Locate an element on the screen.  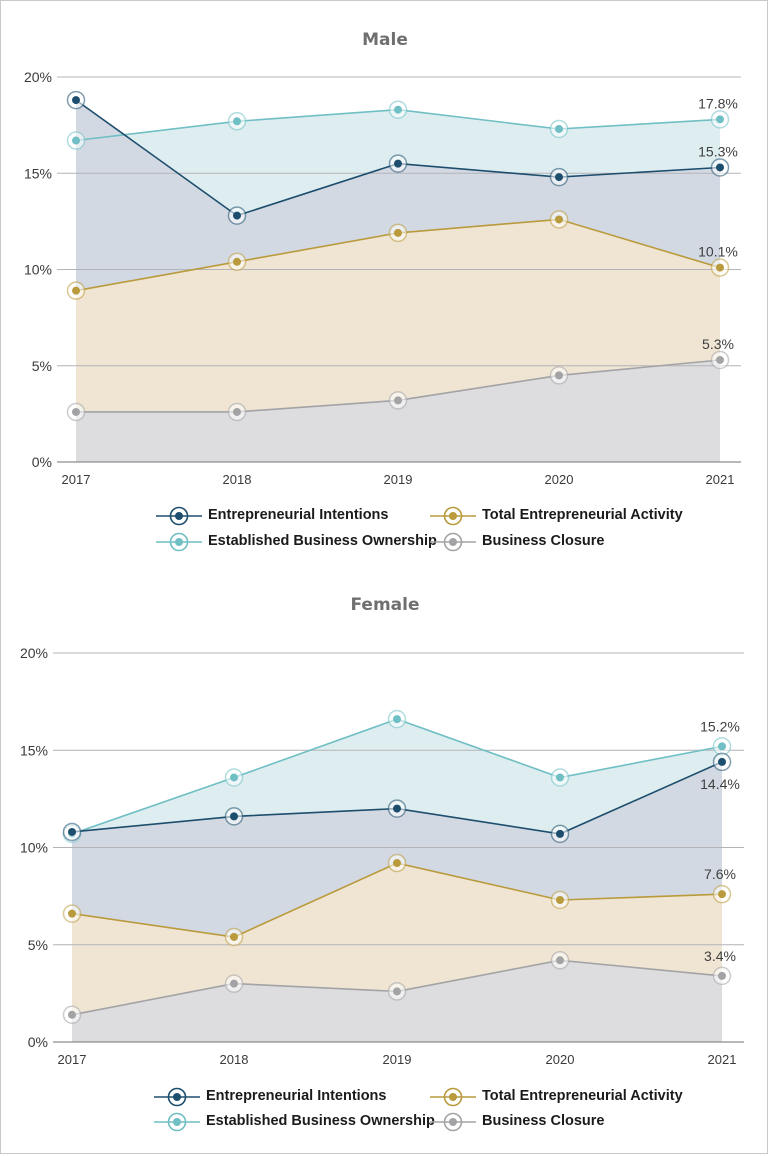
y-tick-label: 0% is located at coordinates (38, 1042).